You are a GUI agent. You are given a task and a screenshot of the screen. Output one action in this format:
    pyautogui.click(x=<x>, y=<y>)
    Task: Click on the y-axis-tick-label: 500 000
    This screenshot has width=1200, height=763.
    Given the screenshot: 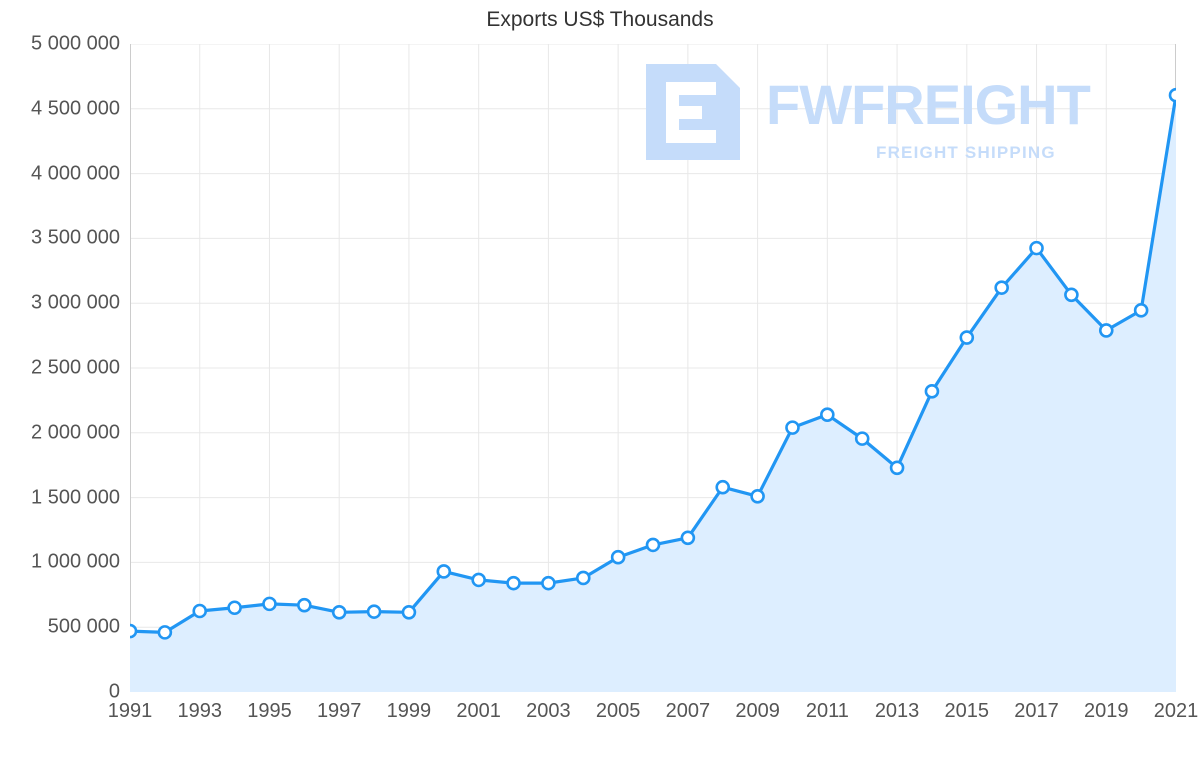 What is the action you would take?
    pyautogui.click(x=83, y=626)
    